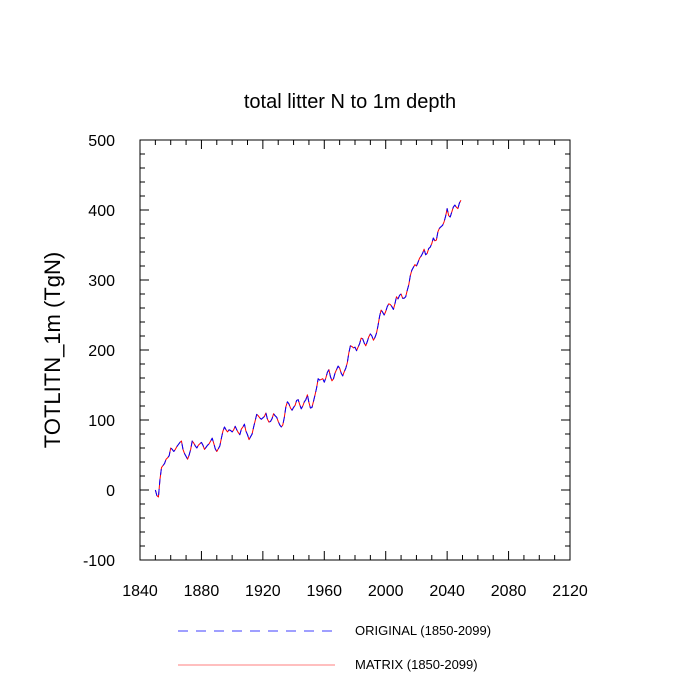 This screenshot has height=700, width=700. I want to click on x-tick-label: 2080, so click(509, 591).